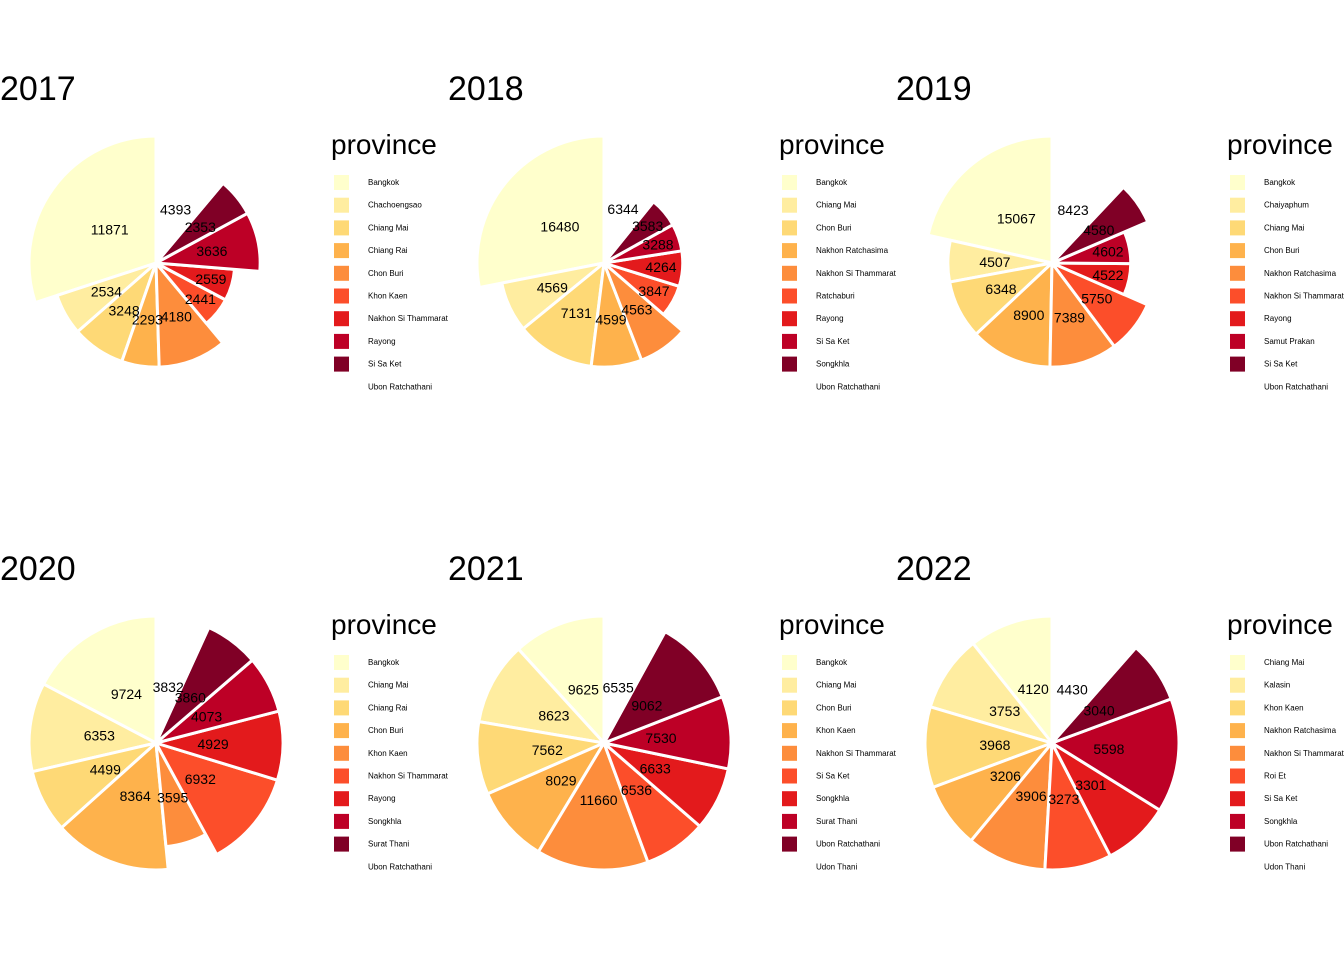  What do you see at coordinates (1277, 685) in the screenshot?
I see `legend-label: Kalasin` at bounding box center [1277, 685].